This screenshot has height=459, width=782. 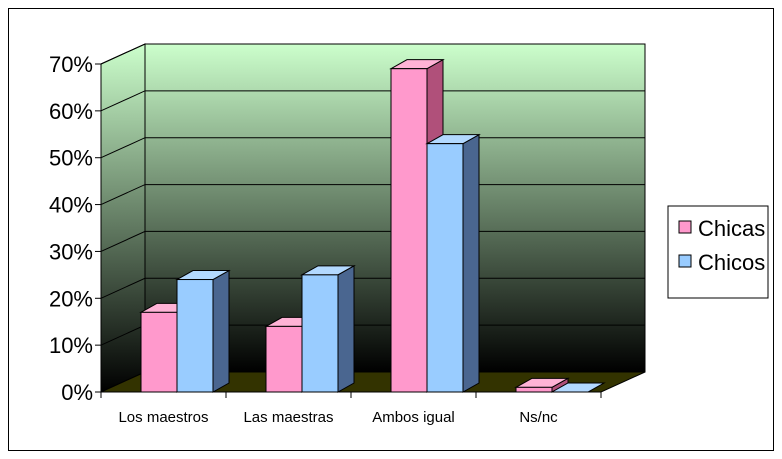 I want to click on y-tick-label: 10%, so click(x=71, y=345).